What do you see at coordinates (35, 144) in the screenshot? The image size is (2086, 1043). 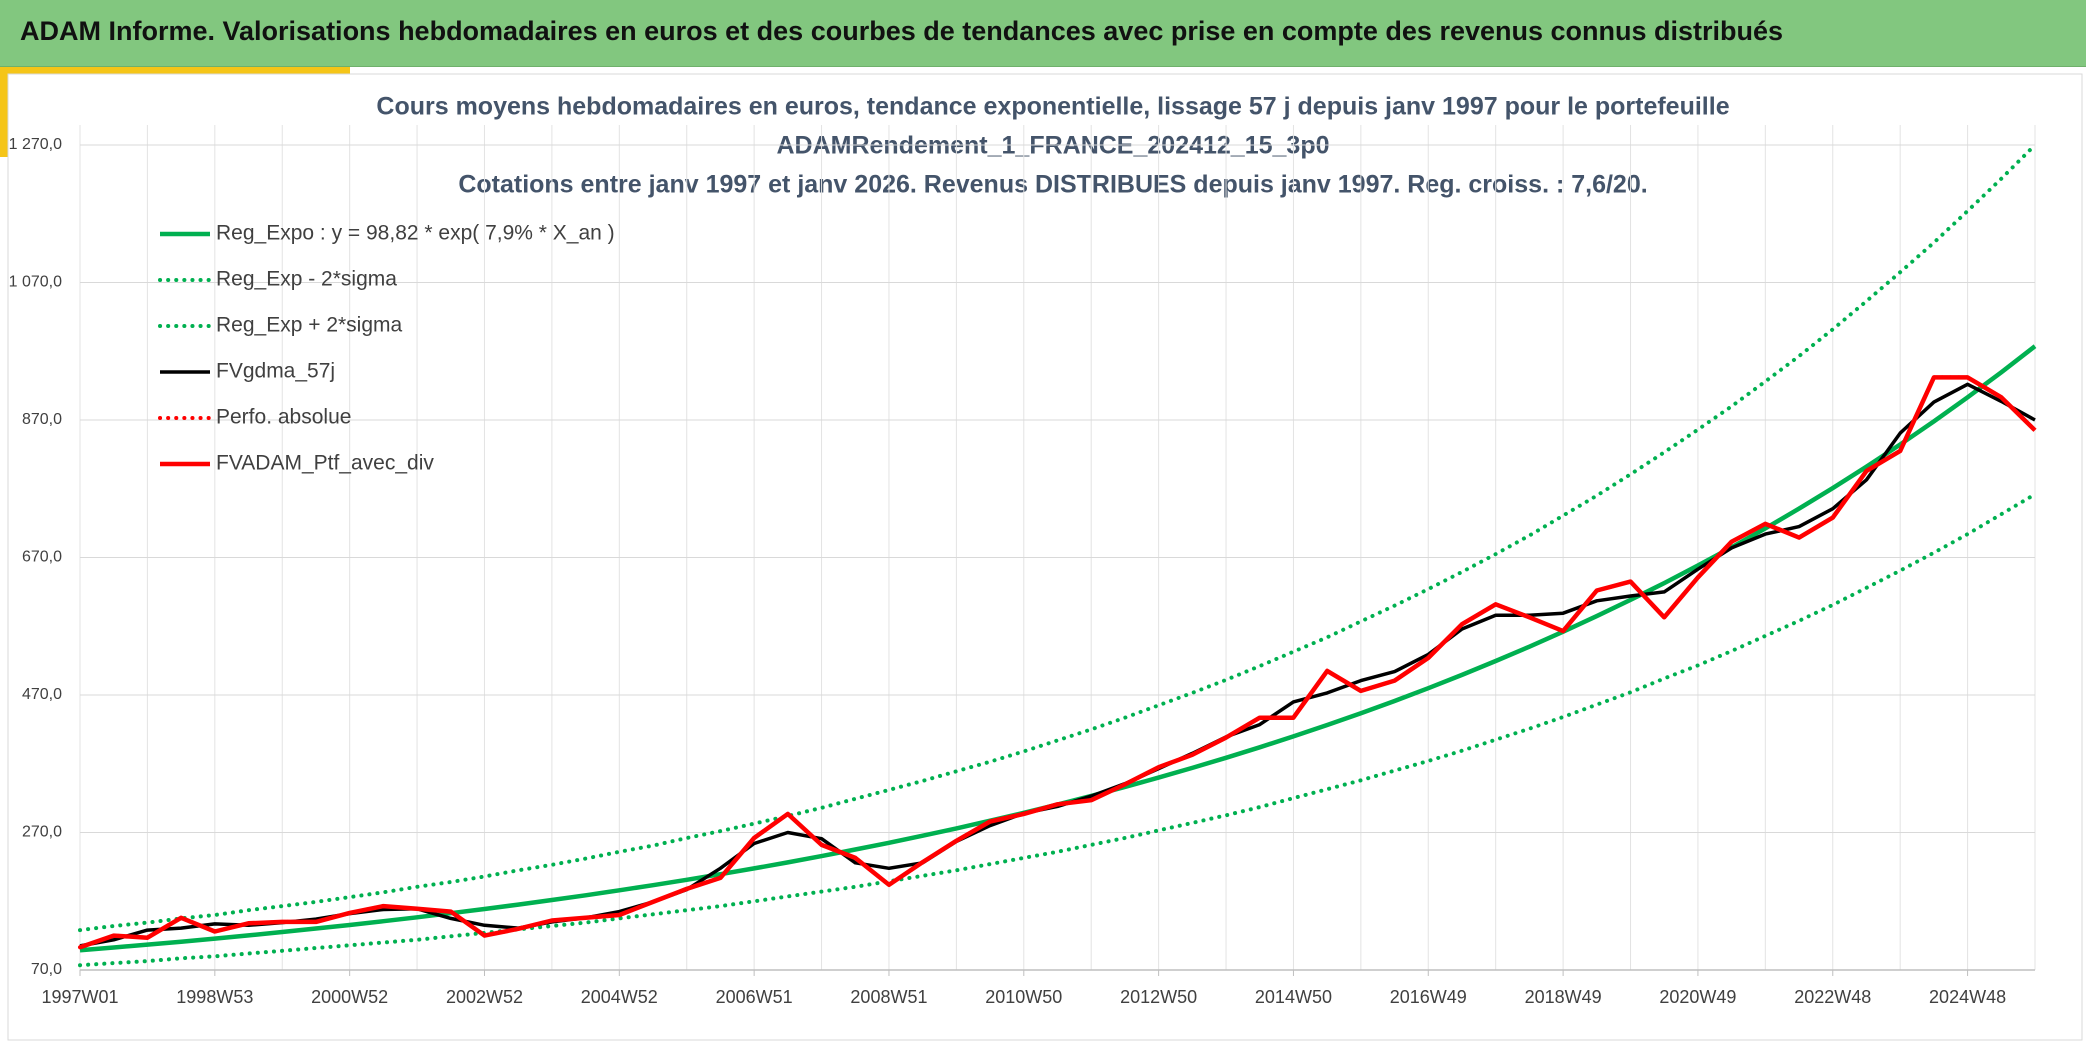 I see `y-tick-label: 1 270,0` at bounding box center [35, 144].